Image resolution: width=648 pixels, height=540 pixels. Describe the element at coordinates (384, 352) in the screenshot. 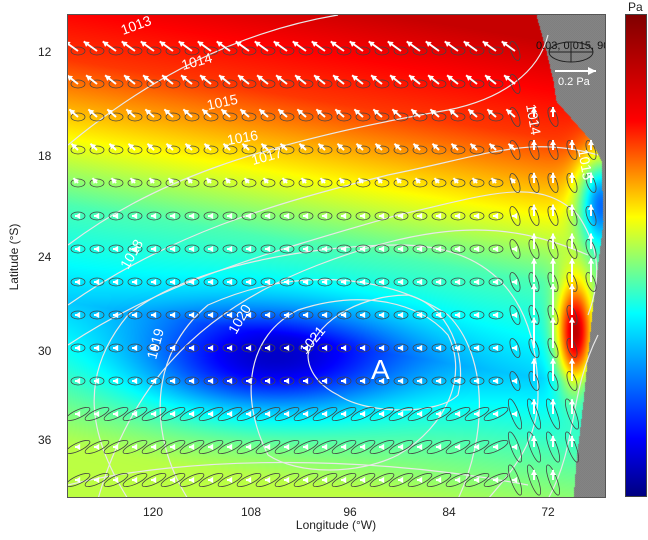

I see `contour-line` at that location.